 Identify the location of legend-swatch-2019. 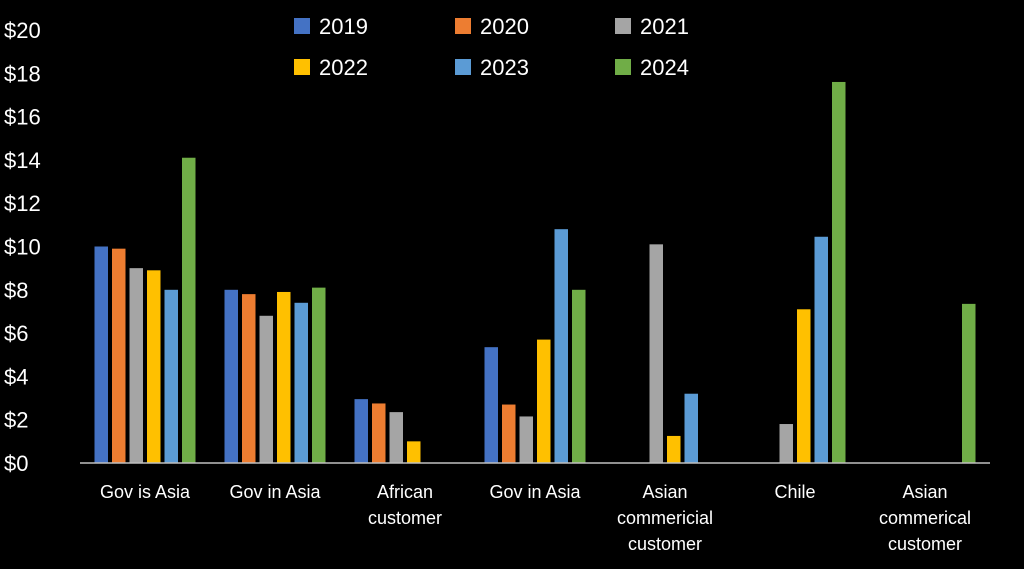
(302, 26).